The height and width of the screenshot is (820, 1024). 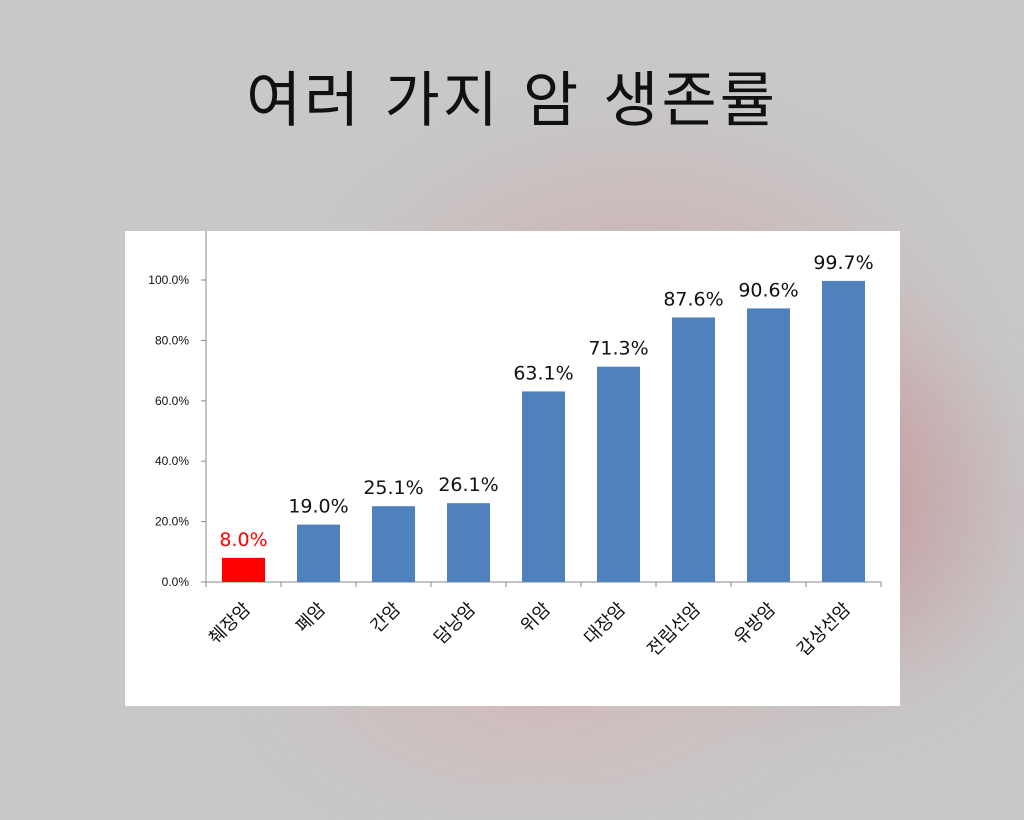 I want to click on y-tick-label: 60.0%, so click(x=172, y=401).